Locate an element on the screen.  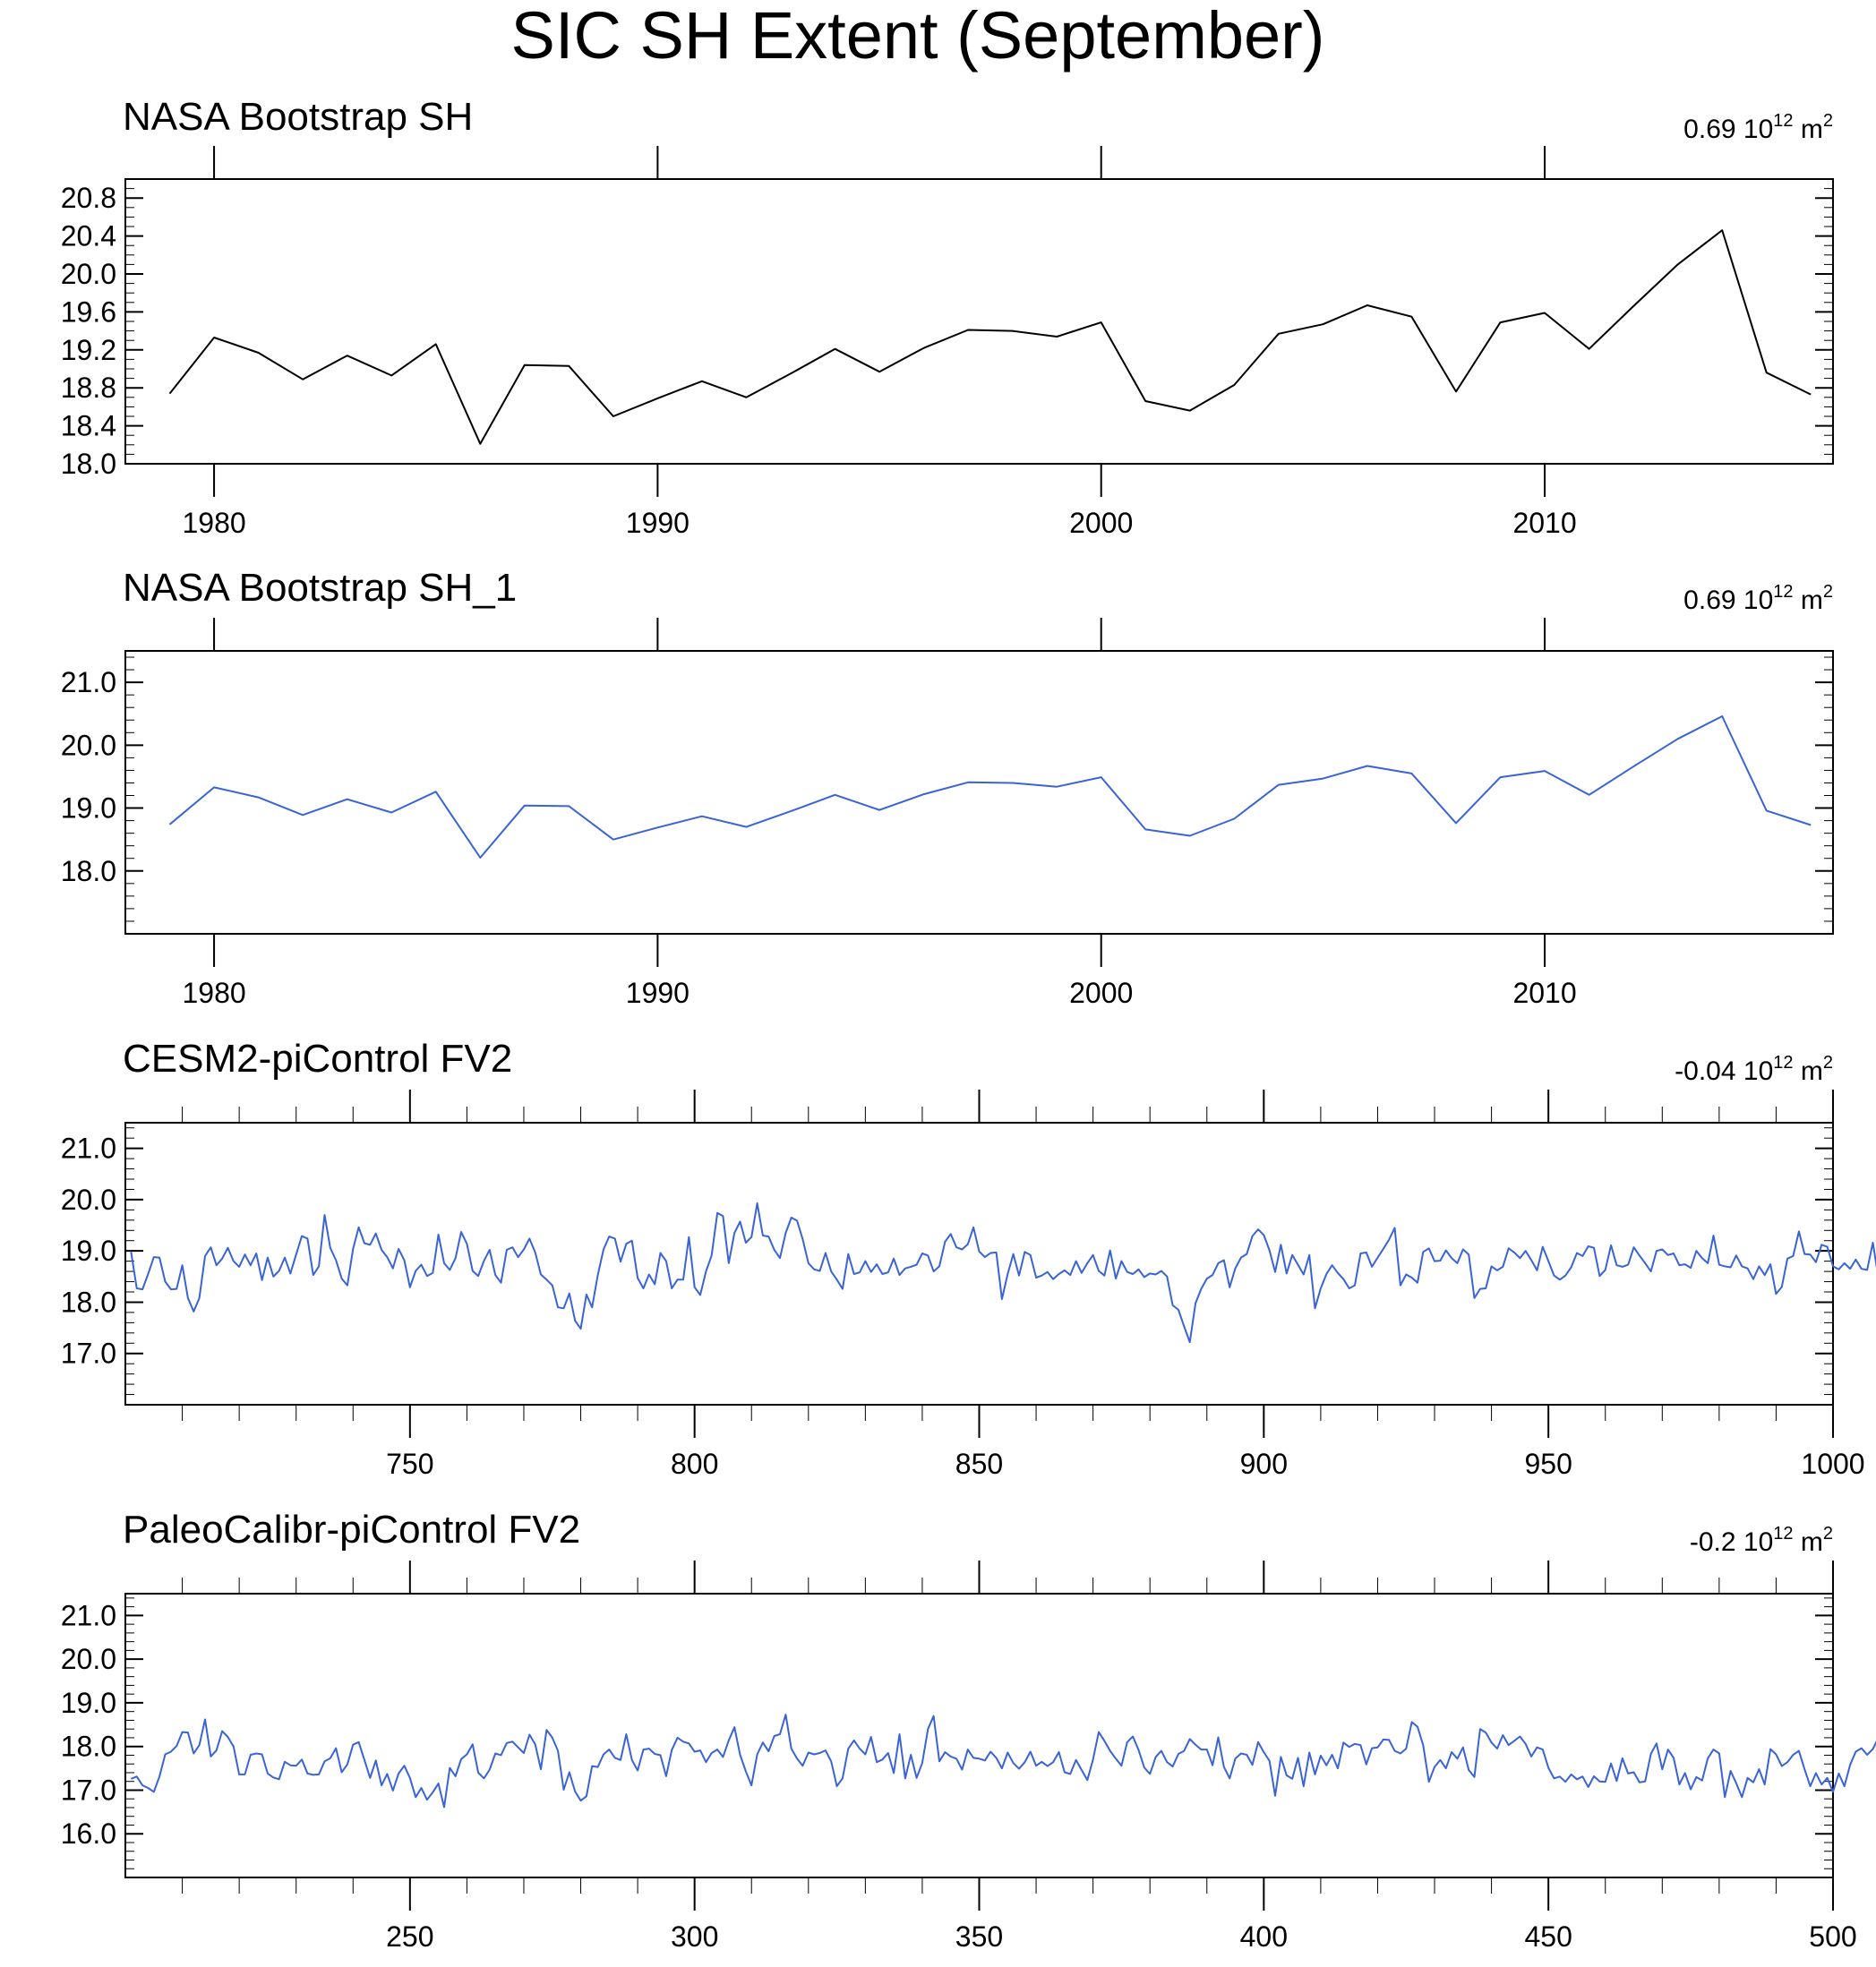
x-tick-label: 900 is located at coordinates (1264, 1464).